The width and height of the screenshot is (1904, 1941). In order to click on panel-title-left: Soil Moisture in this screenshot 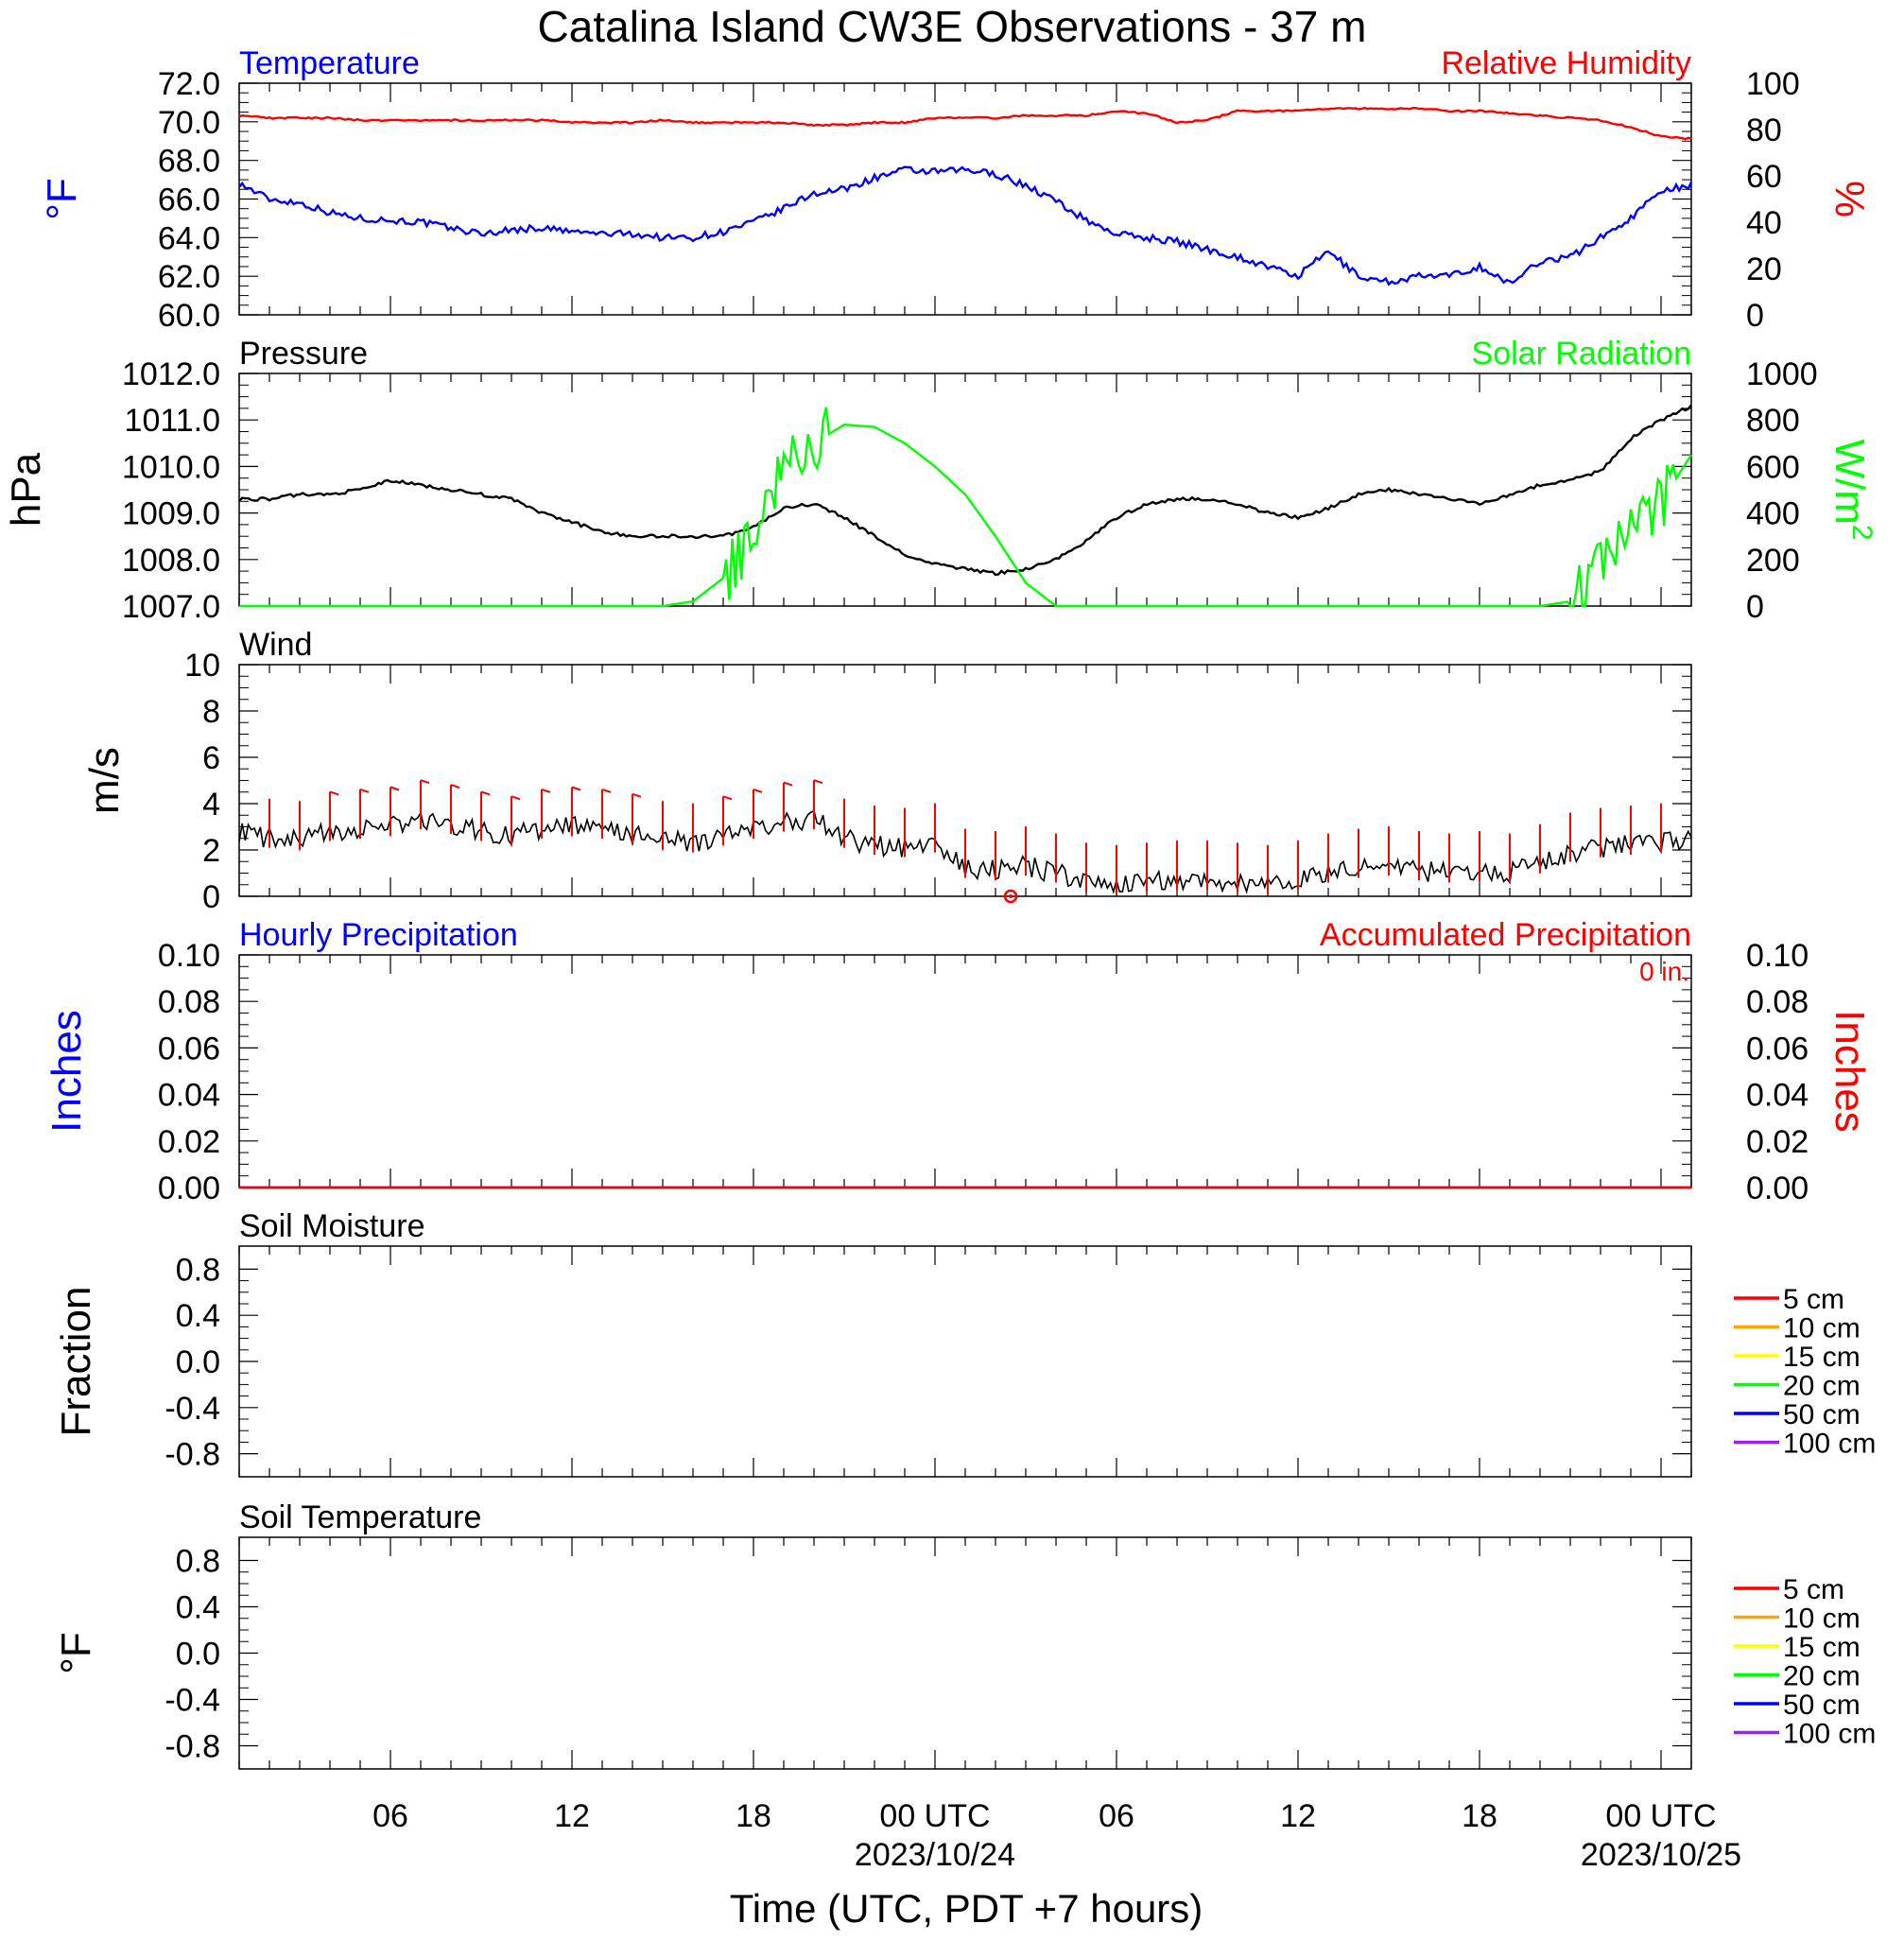, I will do `click(332, 1226)`.